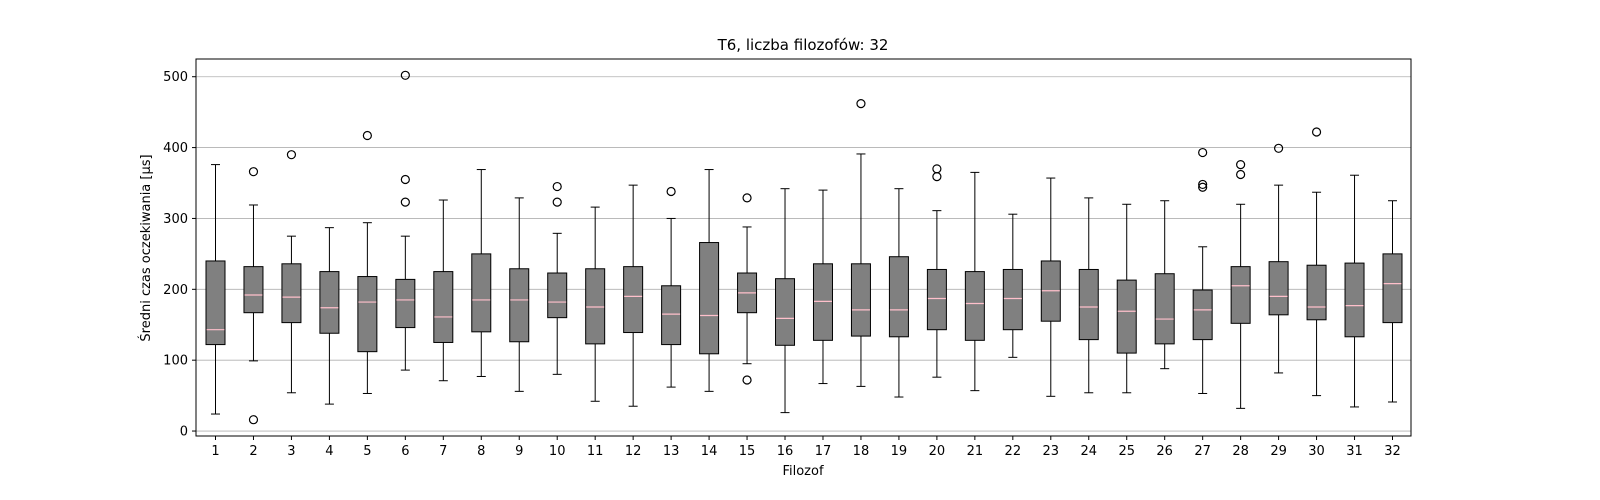 This screenshot has width=1600, height=500. I want to click on x-tick-label: 15, so click(747, 451).